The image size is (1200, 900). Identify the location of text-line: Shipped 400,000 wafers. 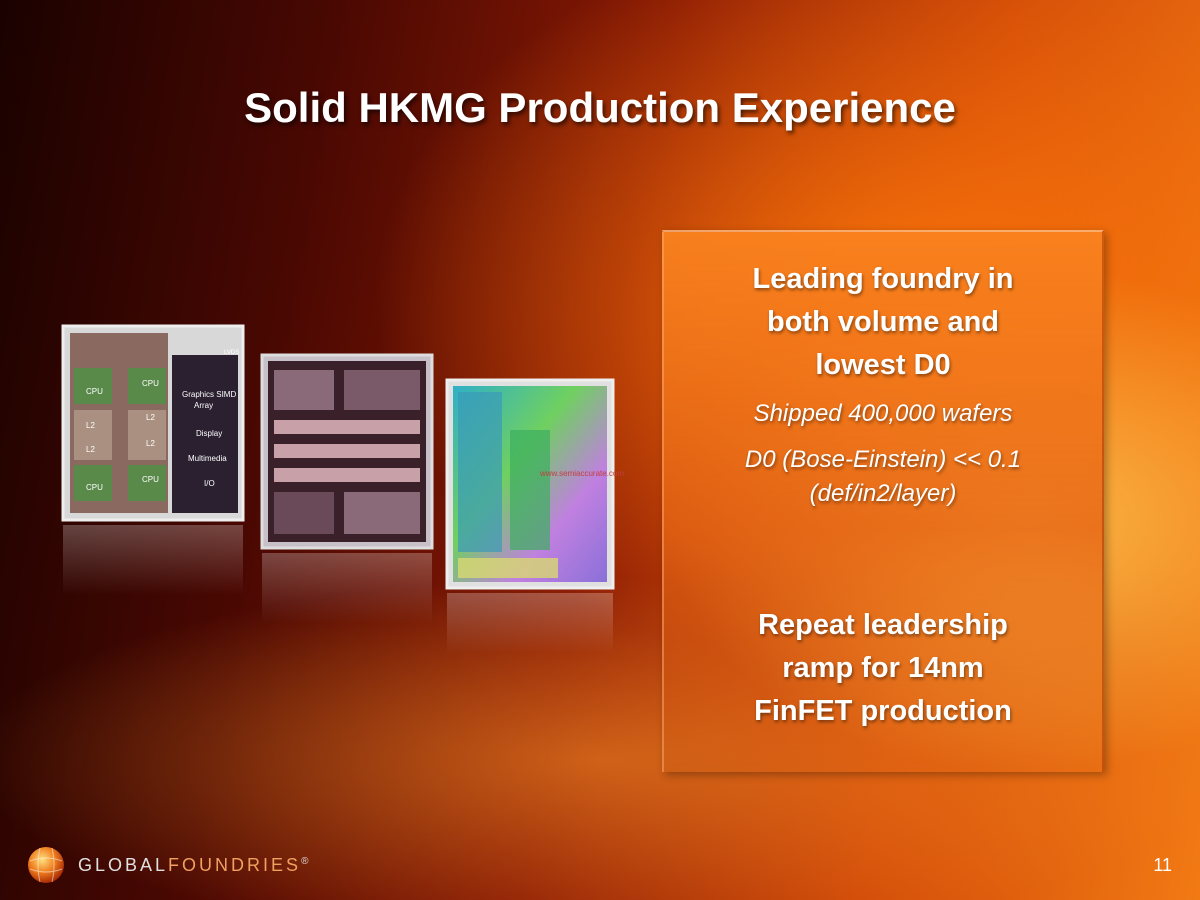
(883, 413).